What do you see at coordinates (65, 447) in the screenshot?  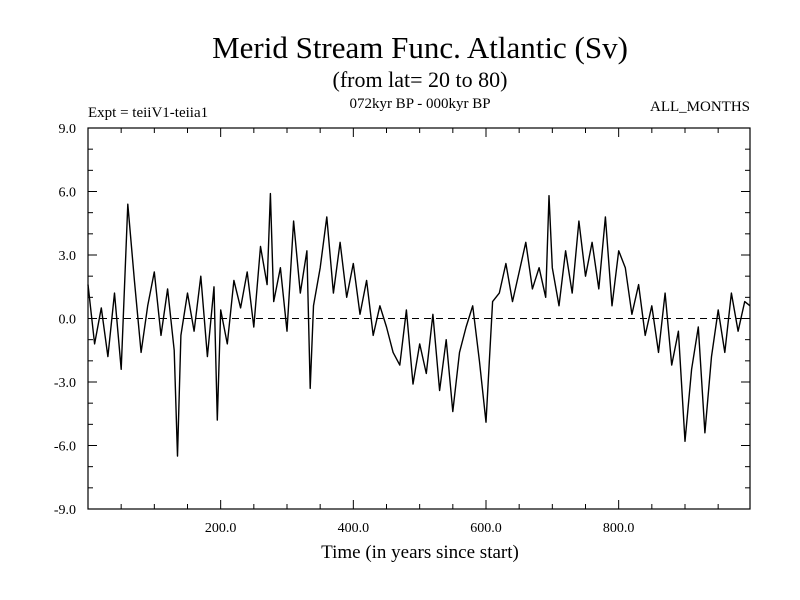 I see `y-tick-label: -6.0` at bounding box center [65, 447].